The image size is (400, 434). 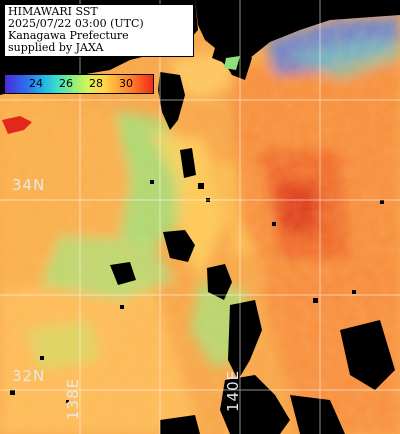 I want to click on region-label: Kanagawa Prefecture, so click(x=68, y=35).